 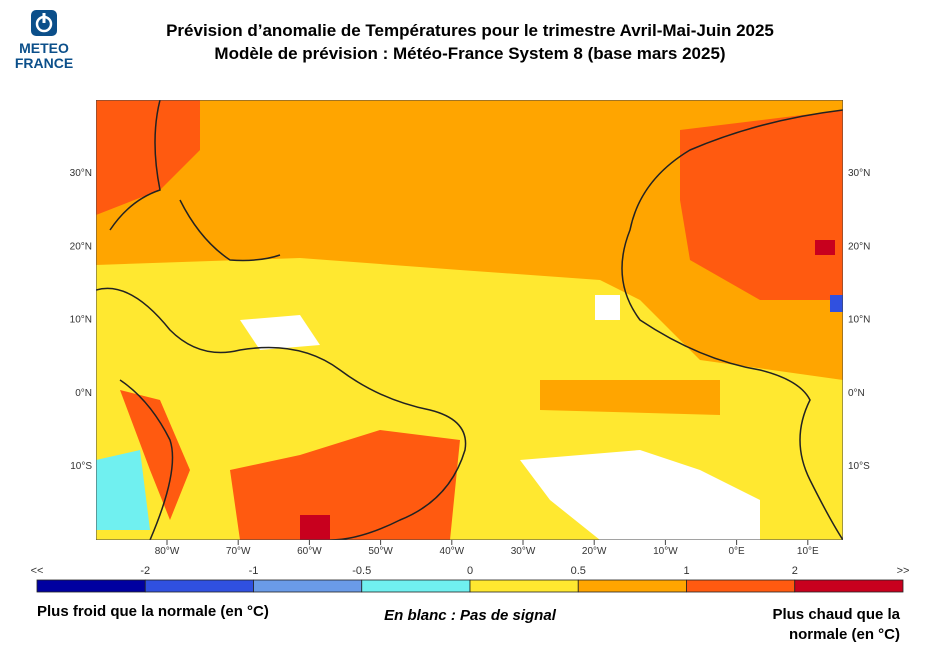 What do you see at coordinates (686, 571) in the screenshot?
I see `colorbar-label: 1` at bounding box center [686, 571].